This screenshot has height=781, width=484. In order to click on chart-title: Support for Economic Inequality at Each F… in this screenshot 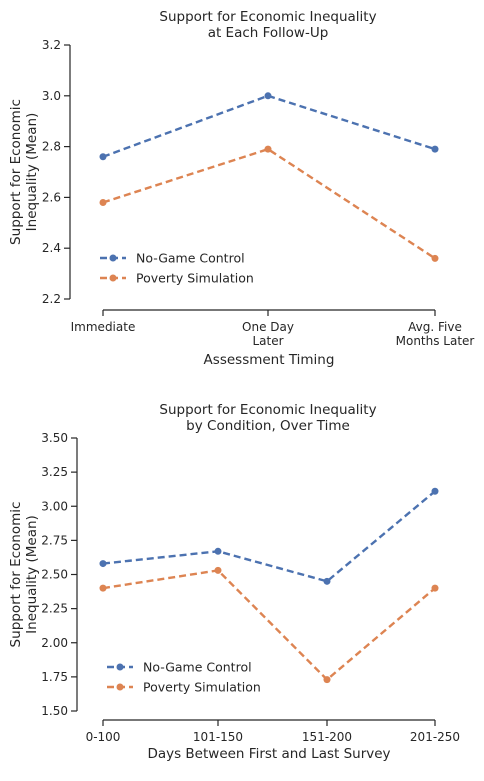, I will do `click(267, 25)`.